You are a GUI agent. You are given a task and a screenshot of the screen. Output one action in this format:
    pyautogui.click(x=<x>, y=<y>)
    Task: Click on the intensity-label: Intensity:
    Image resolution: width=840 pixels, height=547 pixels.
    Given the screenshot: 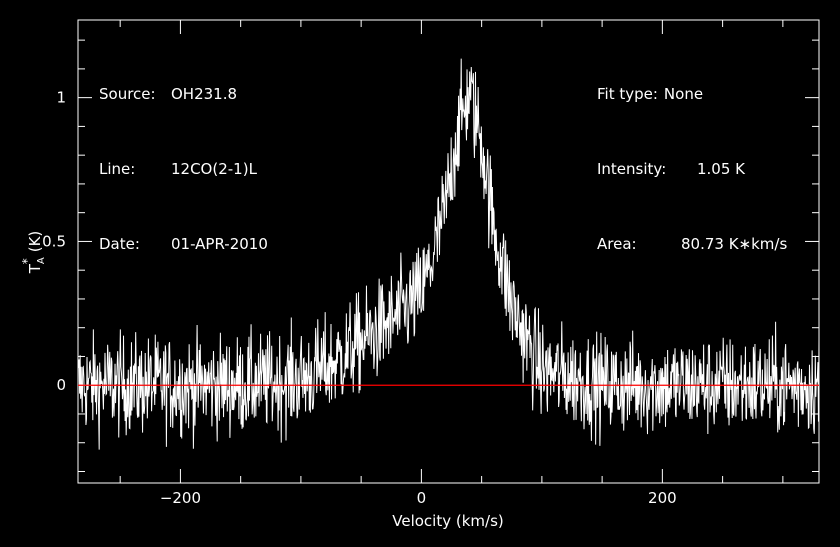 What is the action you would take?
    pyautogui.click(x=647, y=169)
    